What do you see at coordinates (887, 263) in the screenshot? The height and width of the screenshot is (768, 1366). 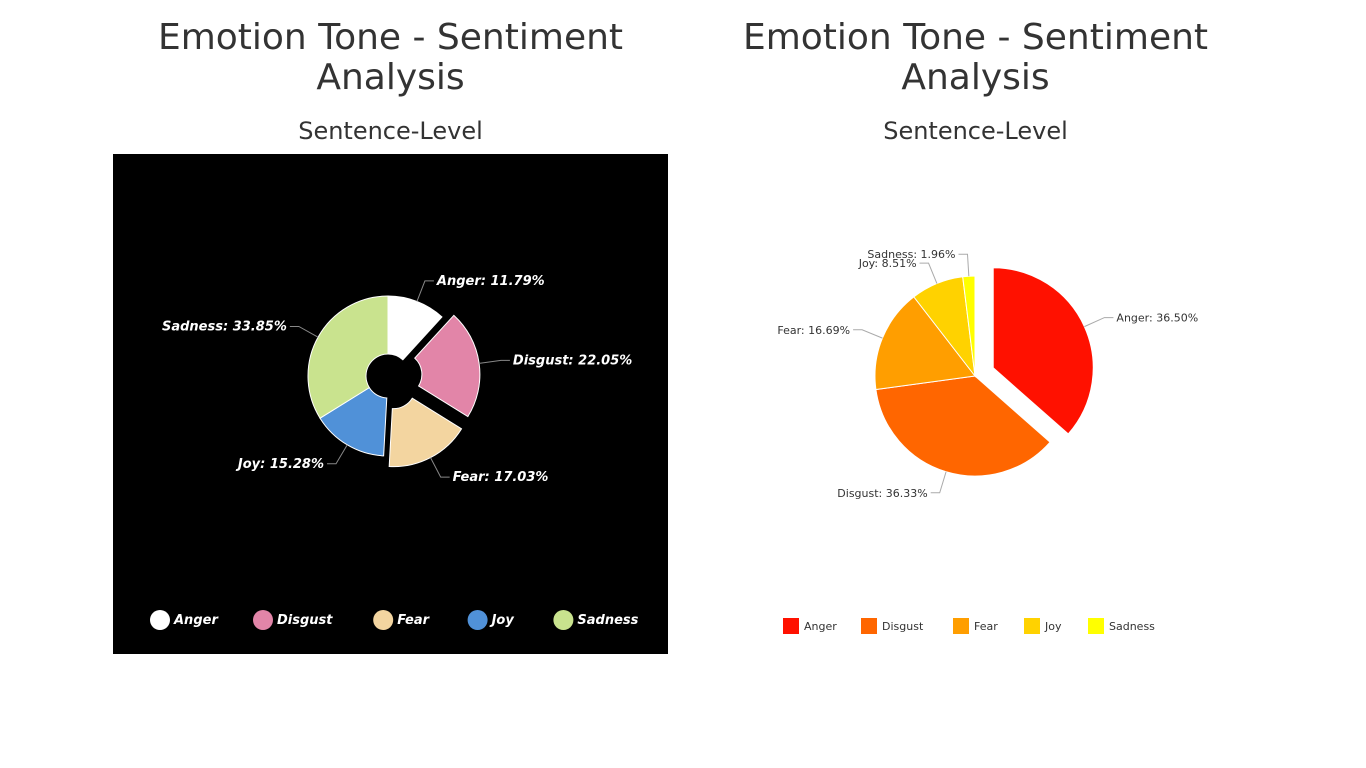 I see `data-label-joy: Joy: 8.51%` at bounding box center [887, 263].